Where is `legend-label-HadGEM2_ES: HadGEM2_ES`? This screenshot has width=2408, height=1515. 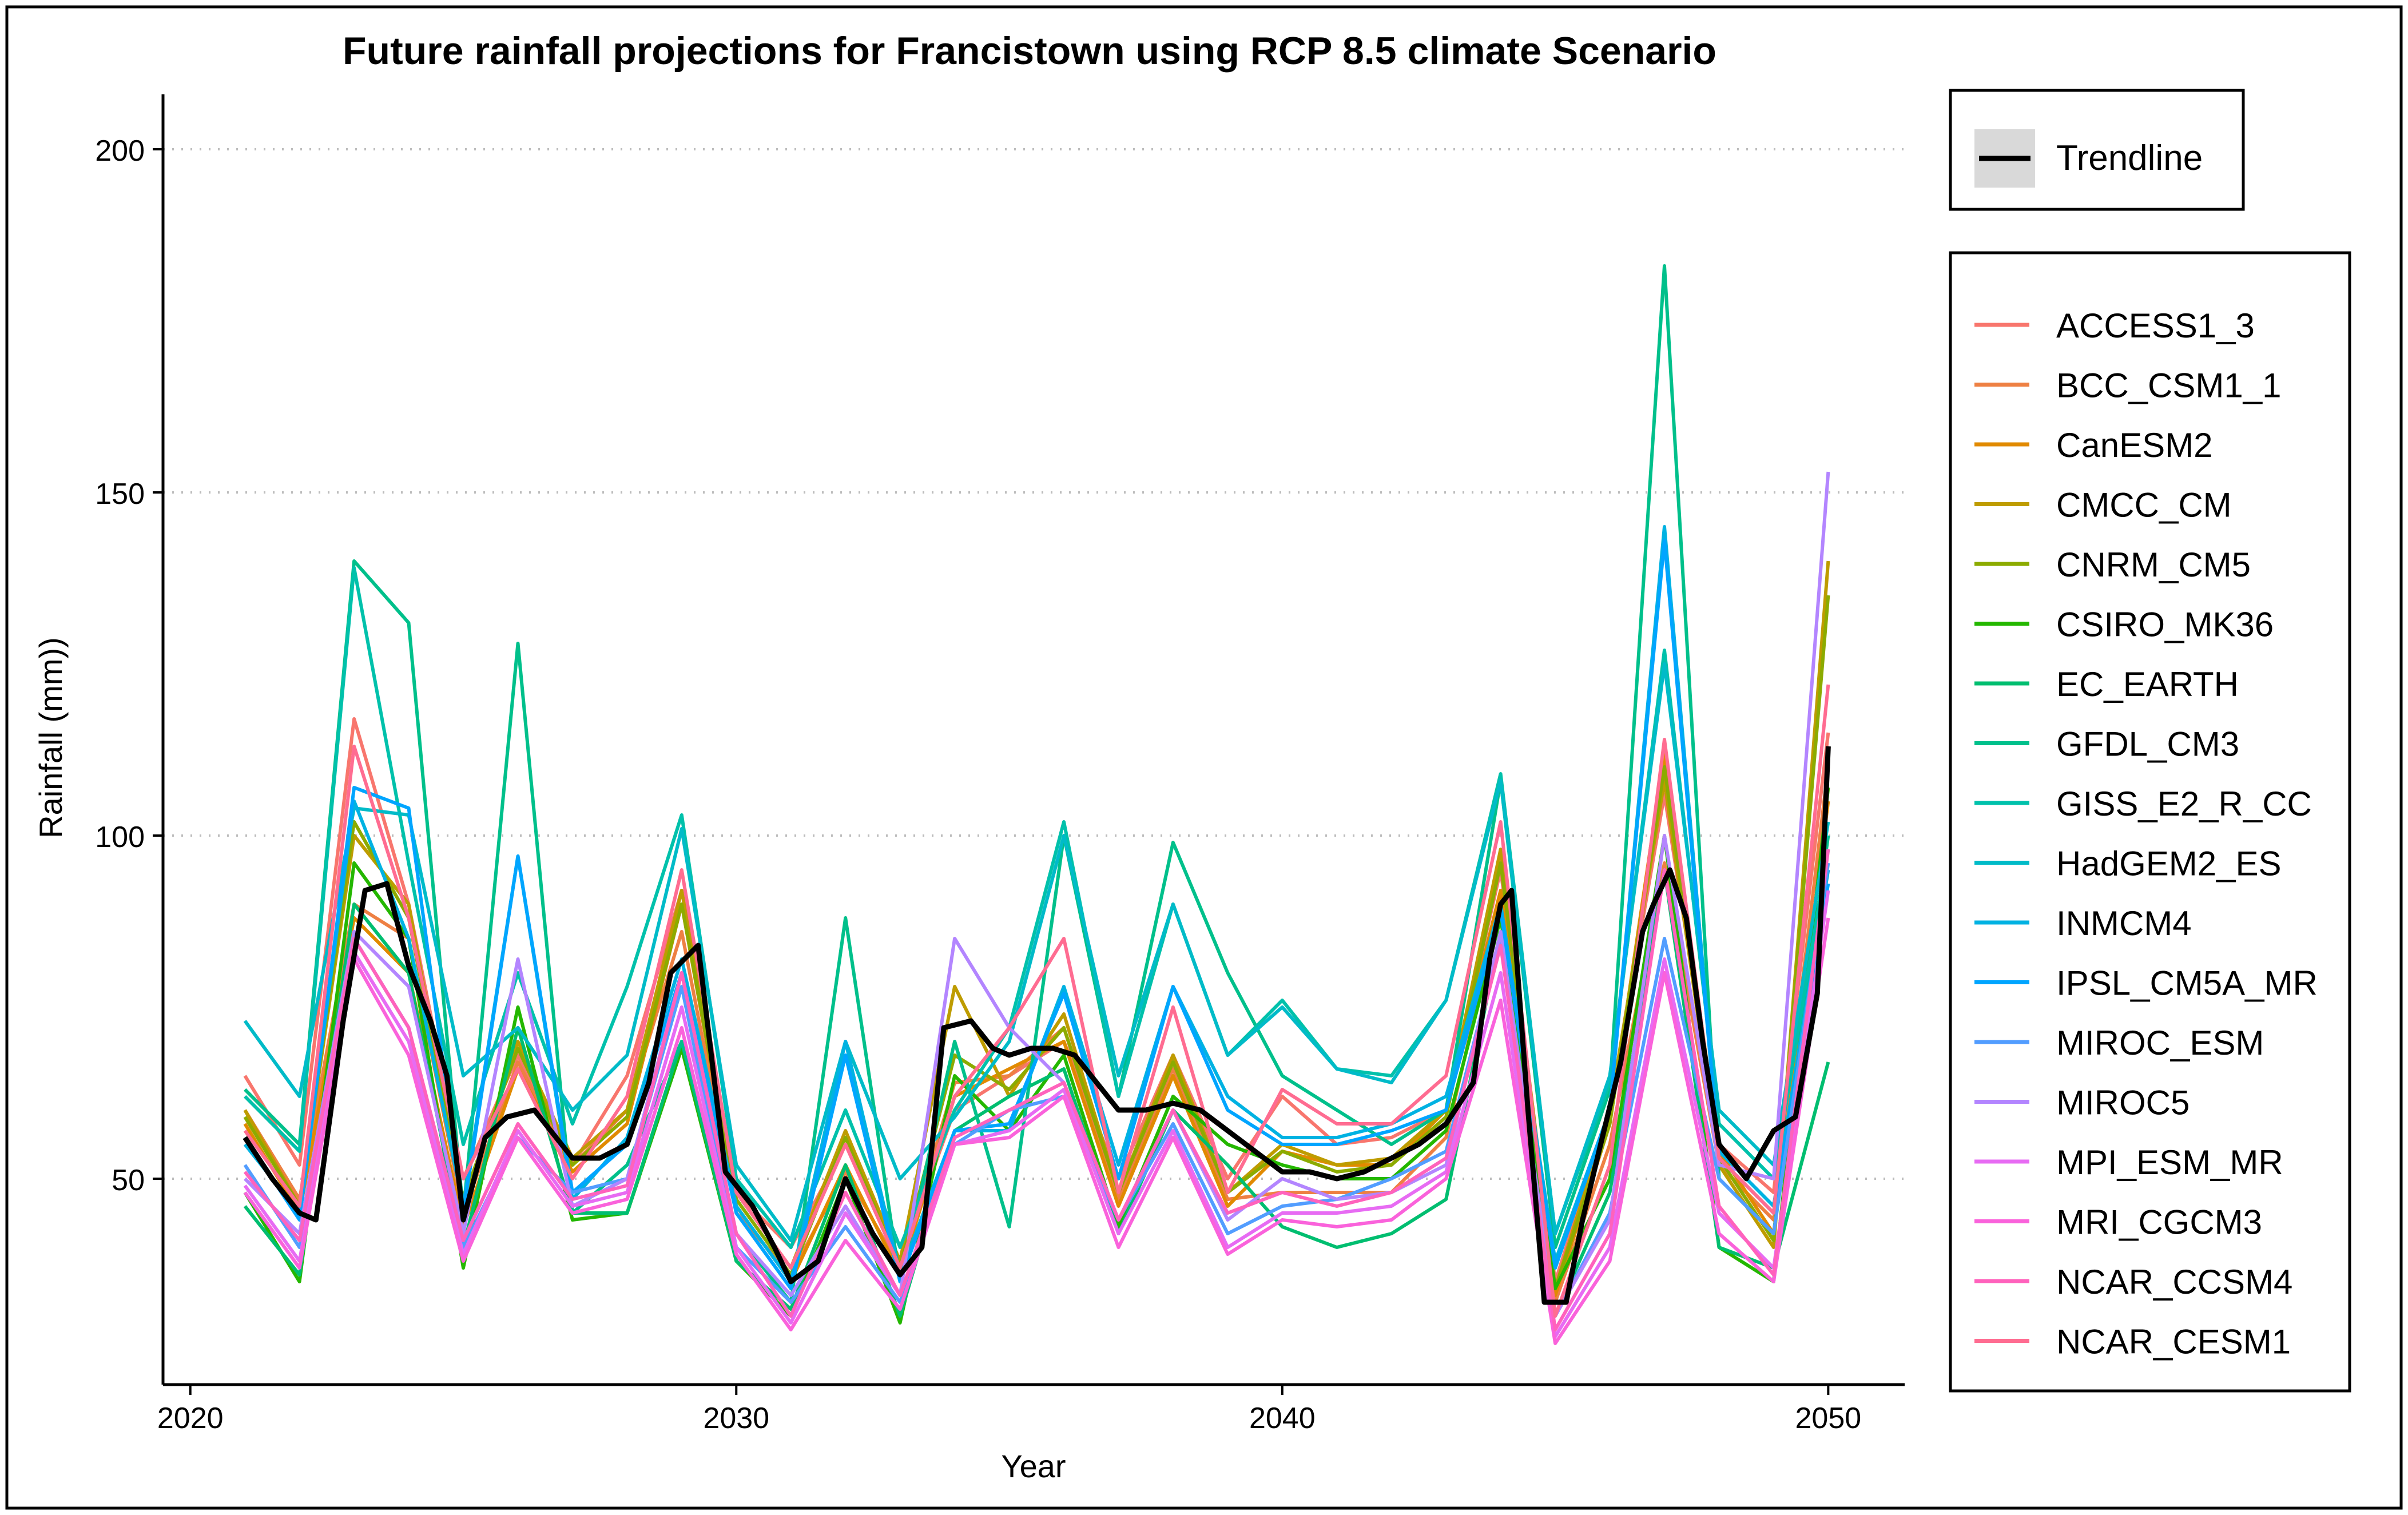
legend-label-HadGEM2_ES: HadGEM2_ES is located at coordinates (2169, 864).